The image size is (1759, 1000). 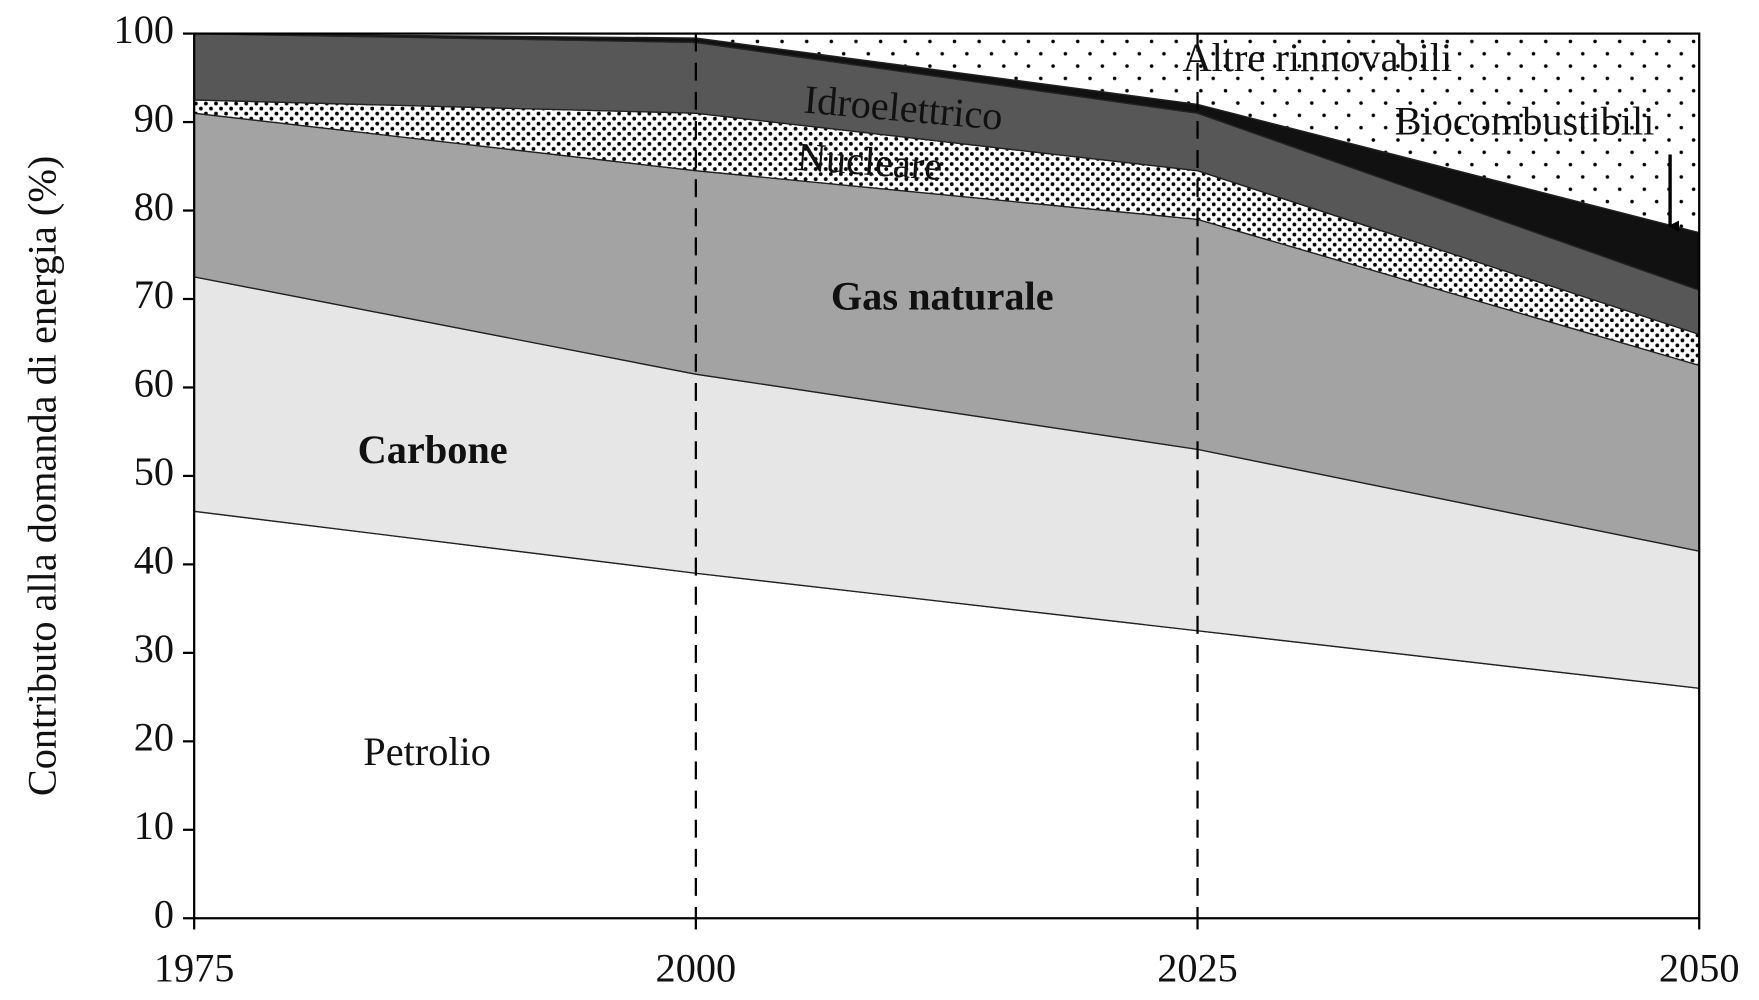 What do you see at coordinates (1317, 57) in the screenshot?
I see `area-label: Altre rinnovabili` at bounding box center [1317, 57].